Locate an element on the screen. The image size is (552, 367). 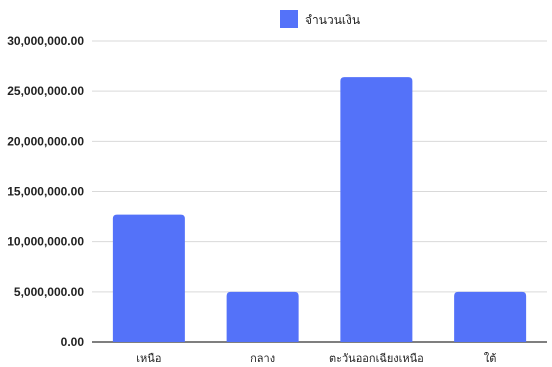
y-tick-label: 20,000,000.00 is located at coordinates (45, 141).